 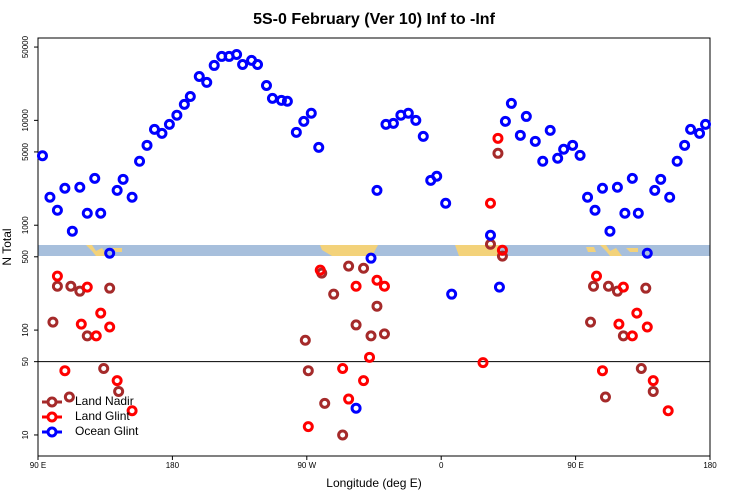 I want to click on x-tick-label: 90 E, so click(x=38, y=465).